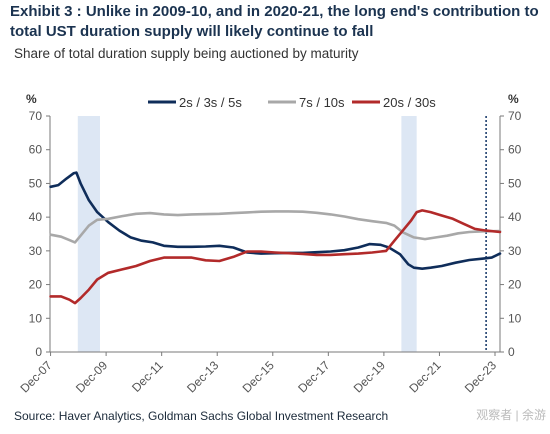 This screenshot has height=434, width=550. Describe the element at coordinates (292, 102) in the screenshot. I see `chart-legend: 2s / 3s / 5s 7s / 10s 20s / 30s` at that location.